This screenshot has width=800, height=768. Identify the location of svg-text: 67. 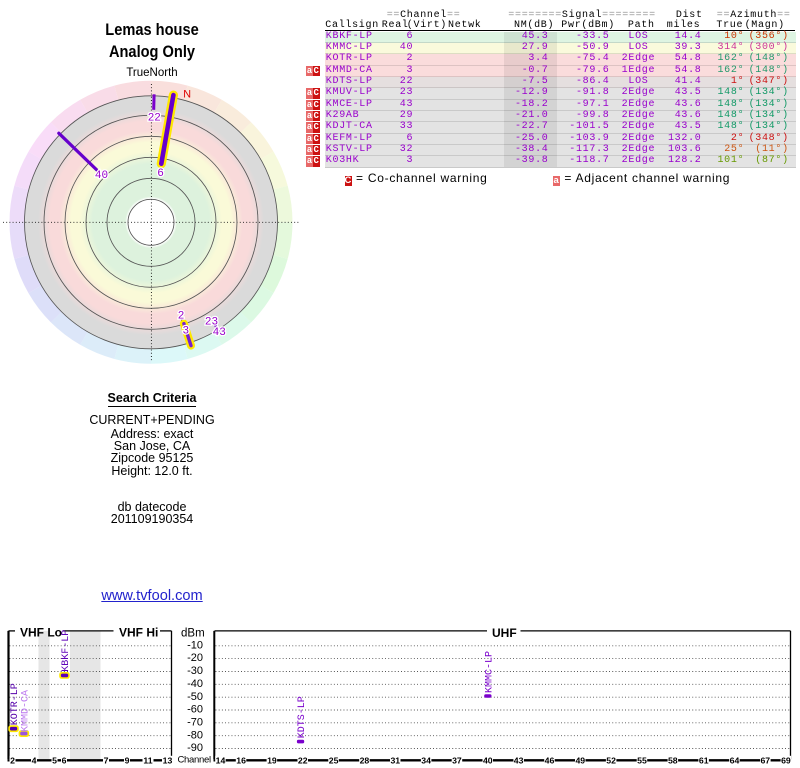
(765, 760).